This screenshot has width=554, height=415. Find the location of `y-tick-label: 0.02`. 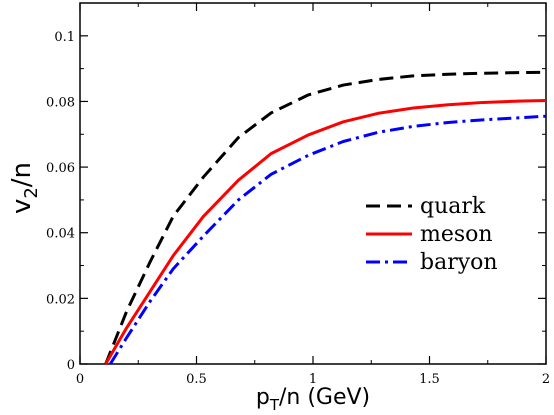

y-tick-label: 0.02 is located at coordinates (60, 299).